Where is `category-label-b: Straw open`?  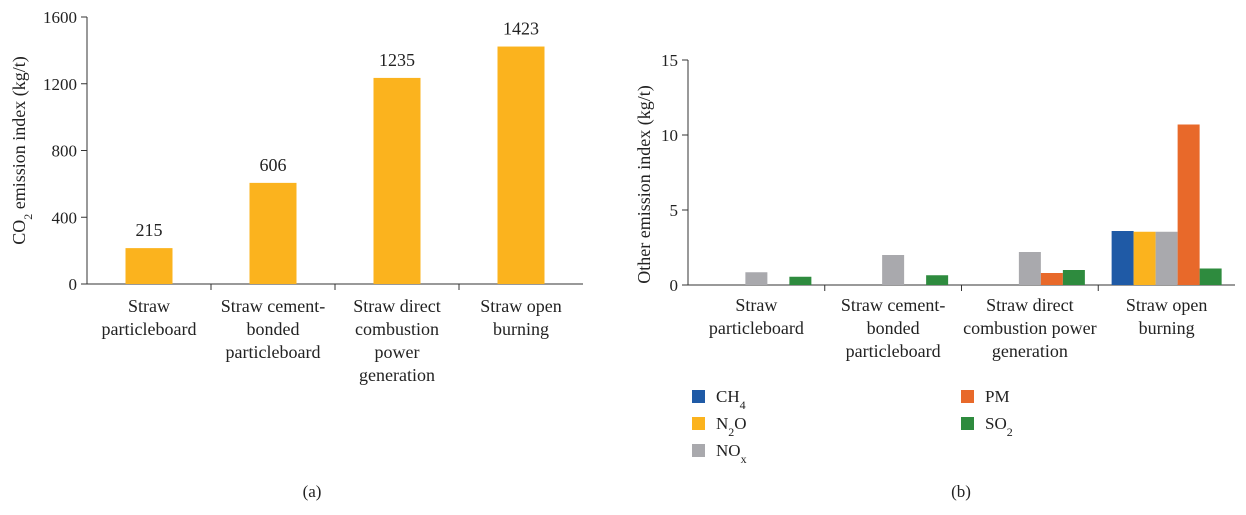 category-label-b: Straw open is located at coordinates (1166, 305).